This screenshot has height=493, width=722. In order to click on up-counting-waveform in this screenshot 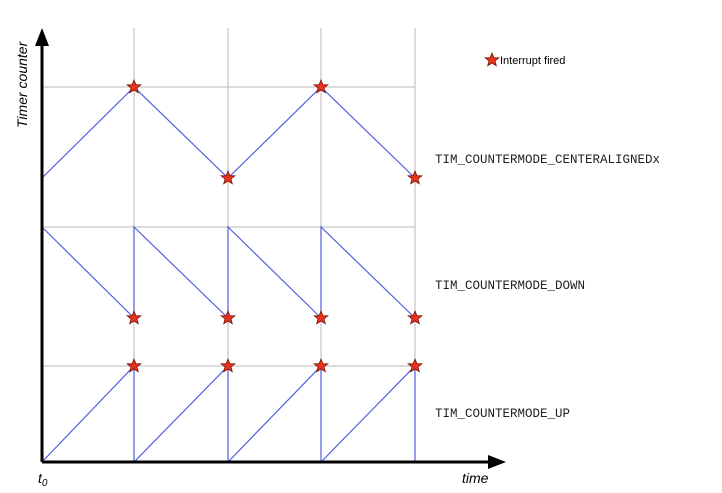, I will do `click(228, 414)`.